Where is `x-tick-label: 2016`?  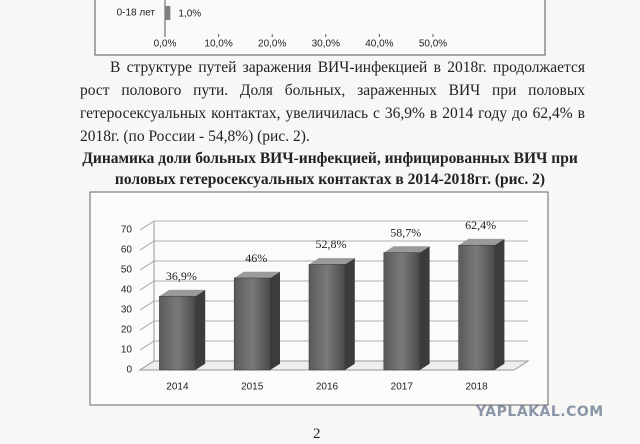 x-tick-label: 2016 is located at coordinates (327, 387).